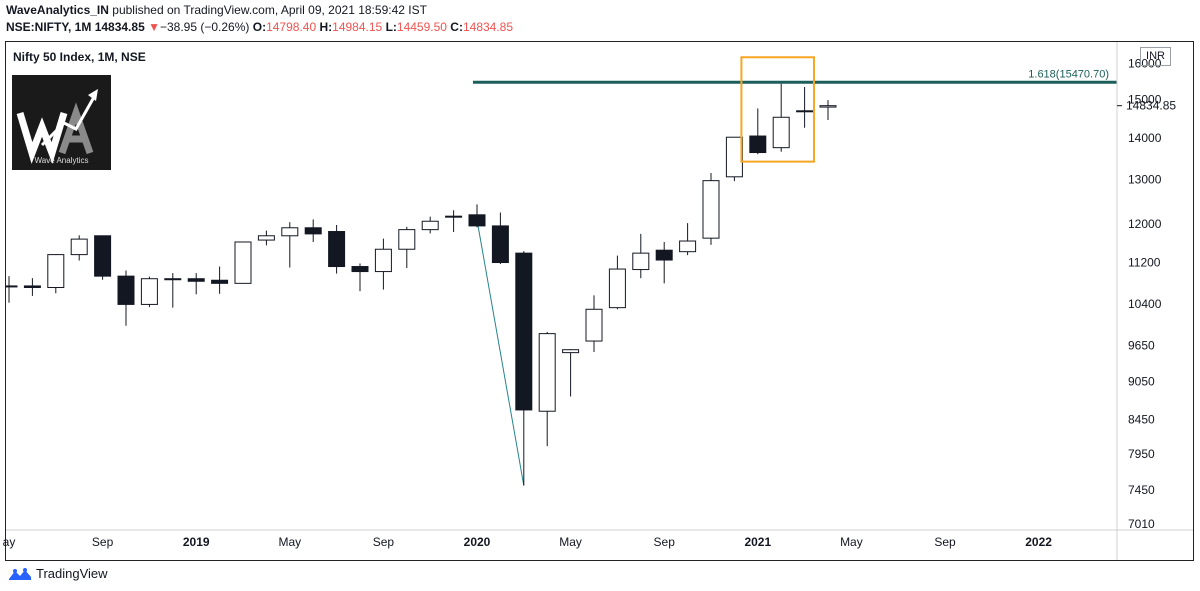 This screenshot has height=591, width=1200. What do you see at coordinates (1144, 263) in the screenshot?
I see `y-tick-label: 11200` at bounding box center [1144, 263].